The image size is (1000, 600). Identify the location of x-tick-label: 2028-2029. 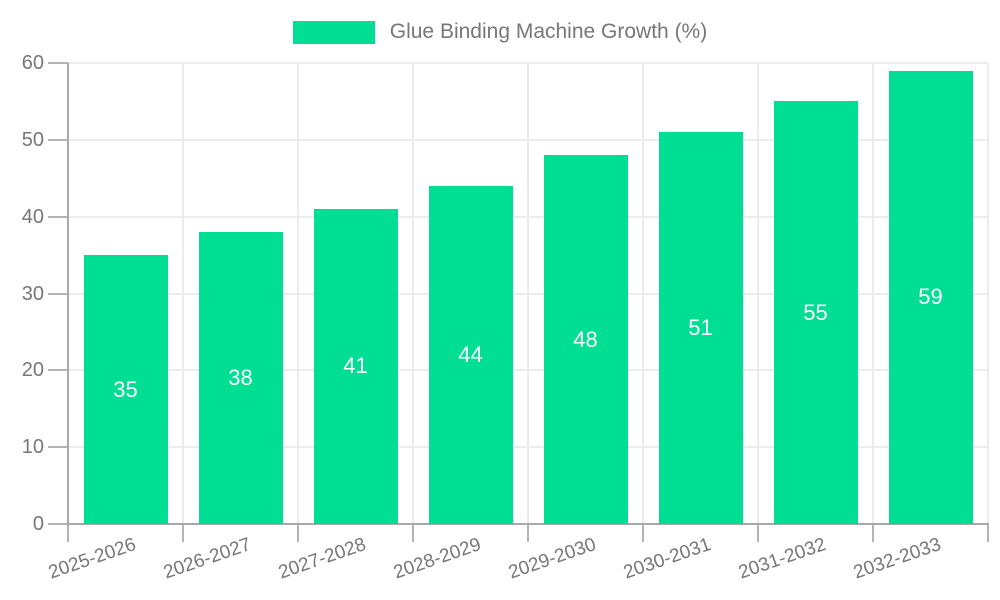
(437, 559).